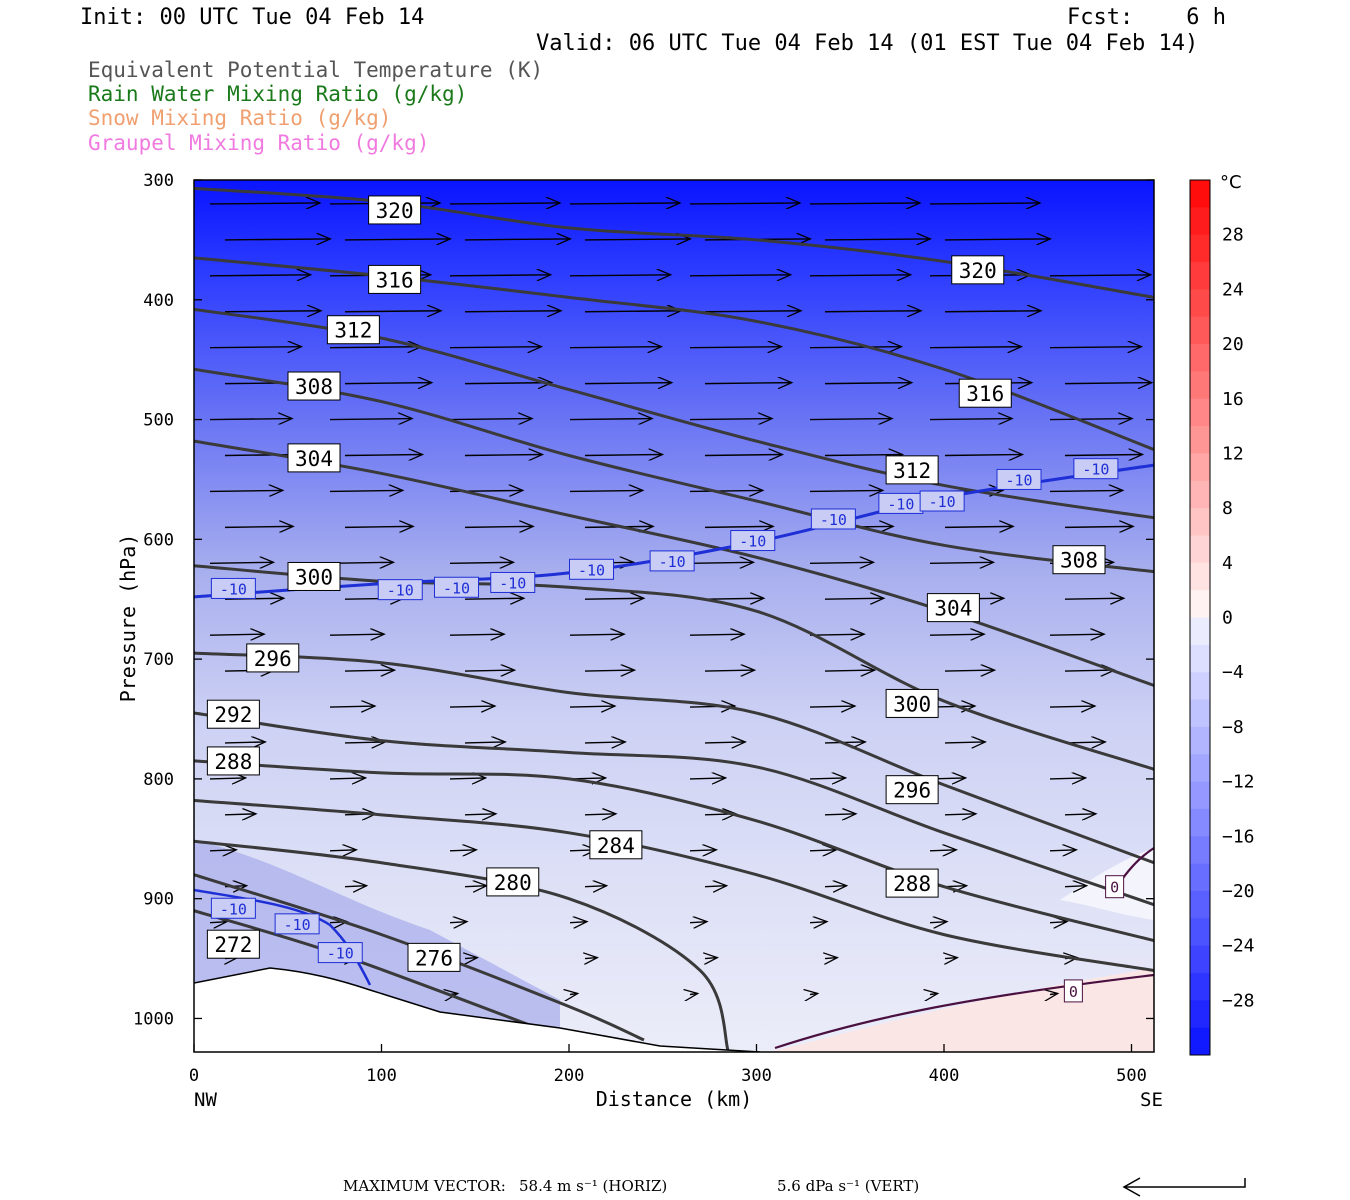 The image size is (1350, 1200). I want to click on x-axis-title: Distance (km), so click(674, 1099).